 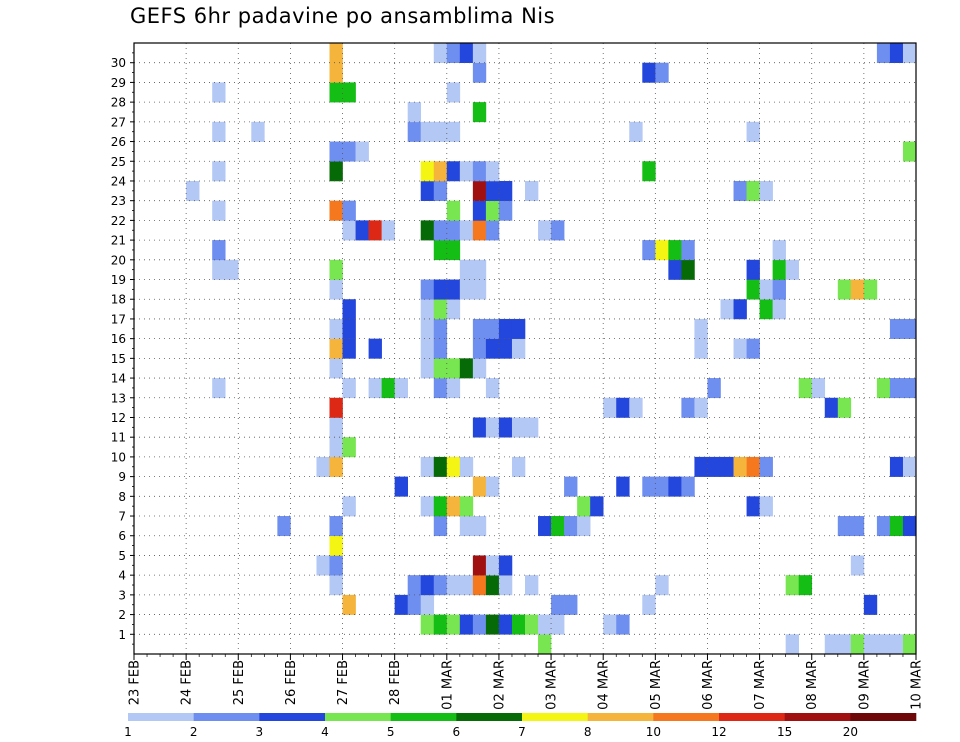 I want to click on colorbar-label: 7, so click(x=522, y=732).